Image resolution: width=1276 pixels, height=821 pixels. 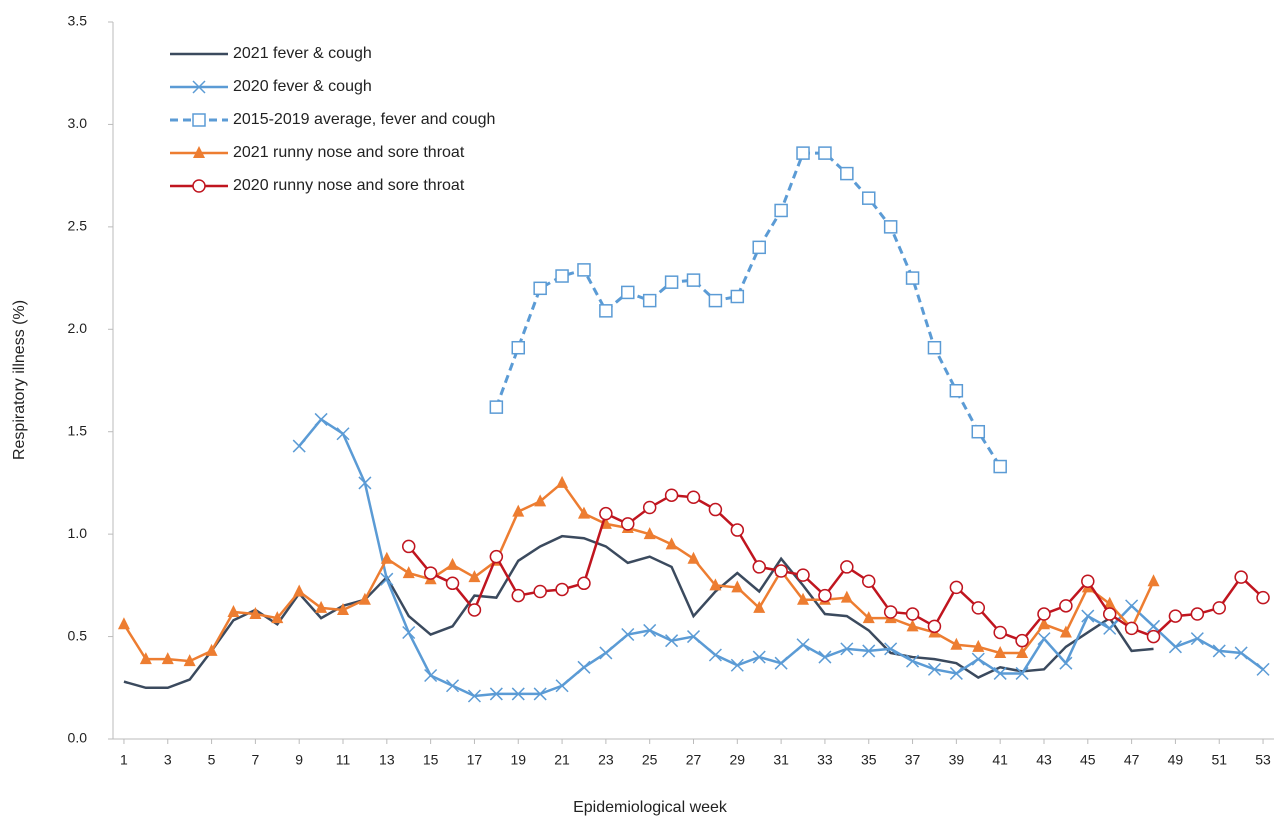 What do you see at coordinates (78, 226) in the screenshot?
I see `y-tick-label: 2.5` at bounding box center [78, 226].